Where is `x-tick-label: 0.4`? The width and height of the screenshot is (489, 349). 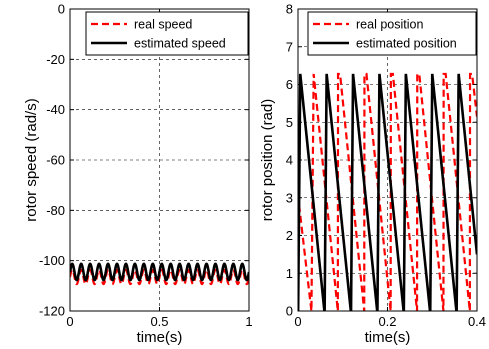 x-tick-label: 0.4 is located at coordinates (477, 321).